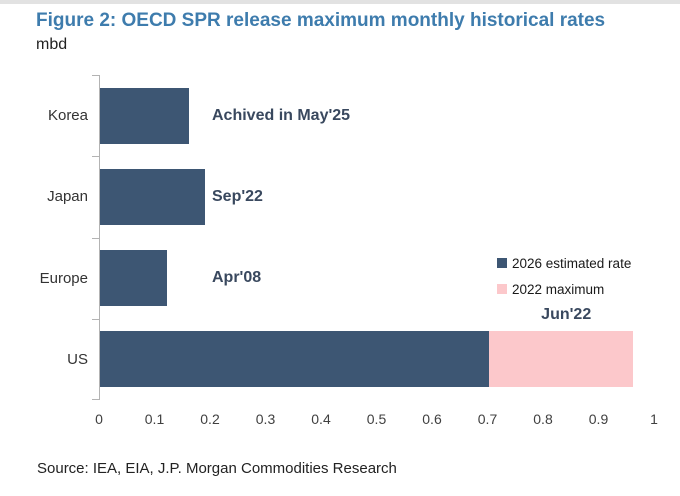 Image resolution: width=680 pixels, height=496 pixels. Describe the element at coordinates (432, 419) in the screenshot. I see `x-tick-label-0.6: 0.6` at that location.